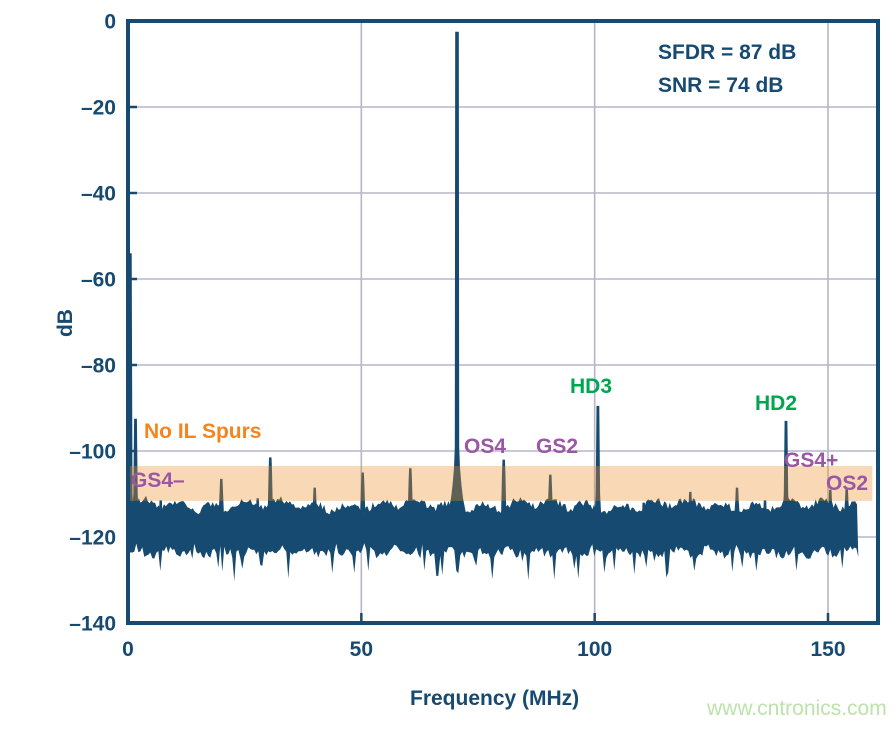 This screenshot has width=896, height=729. I want to click on watermark-text: www.cntronics.com, so click(797, 708).